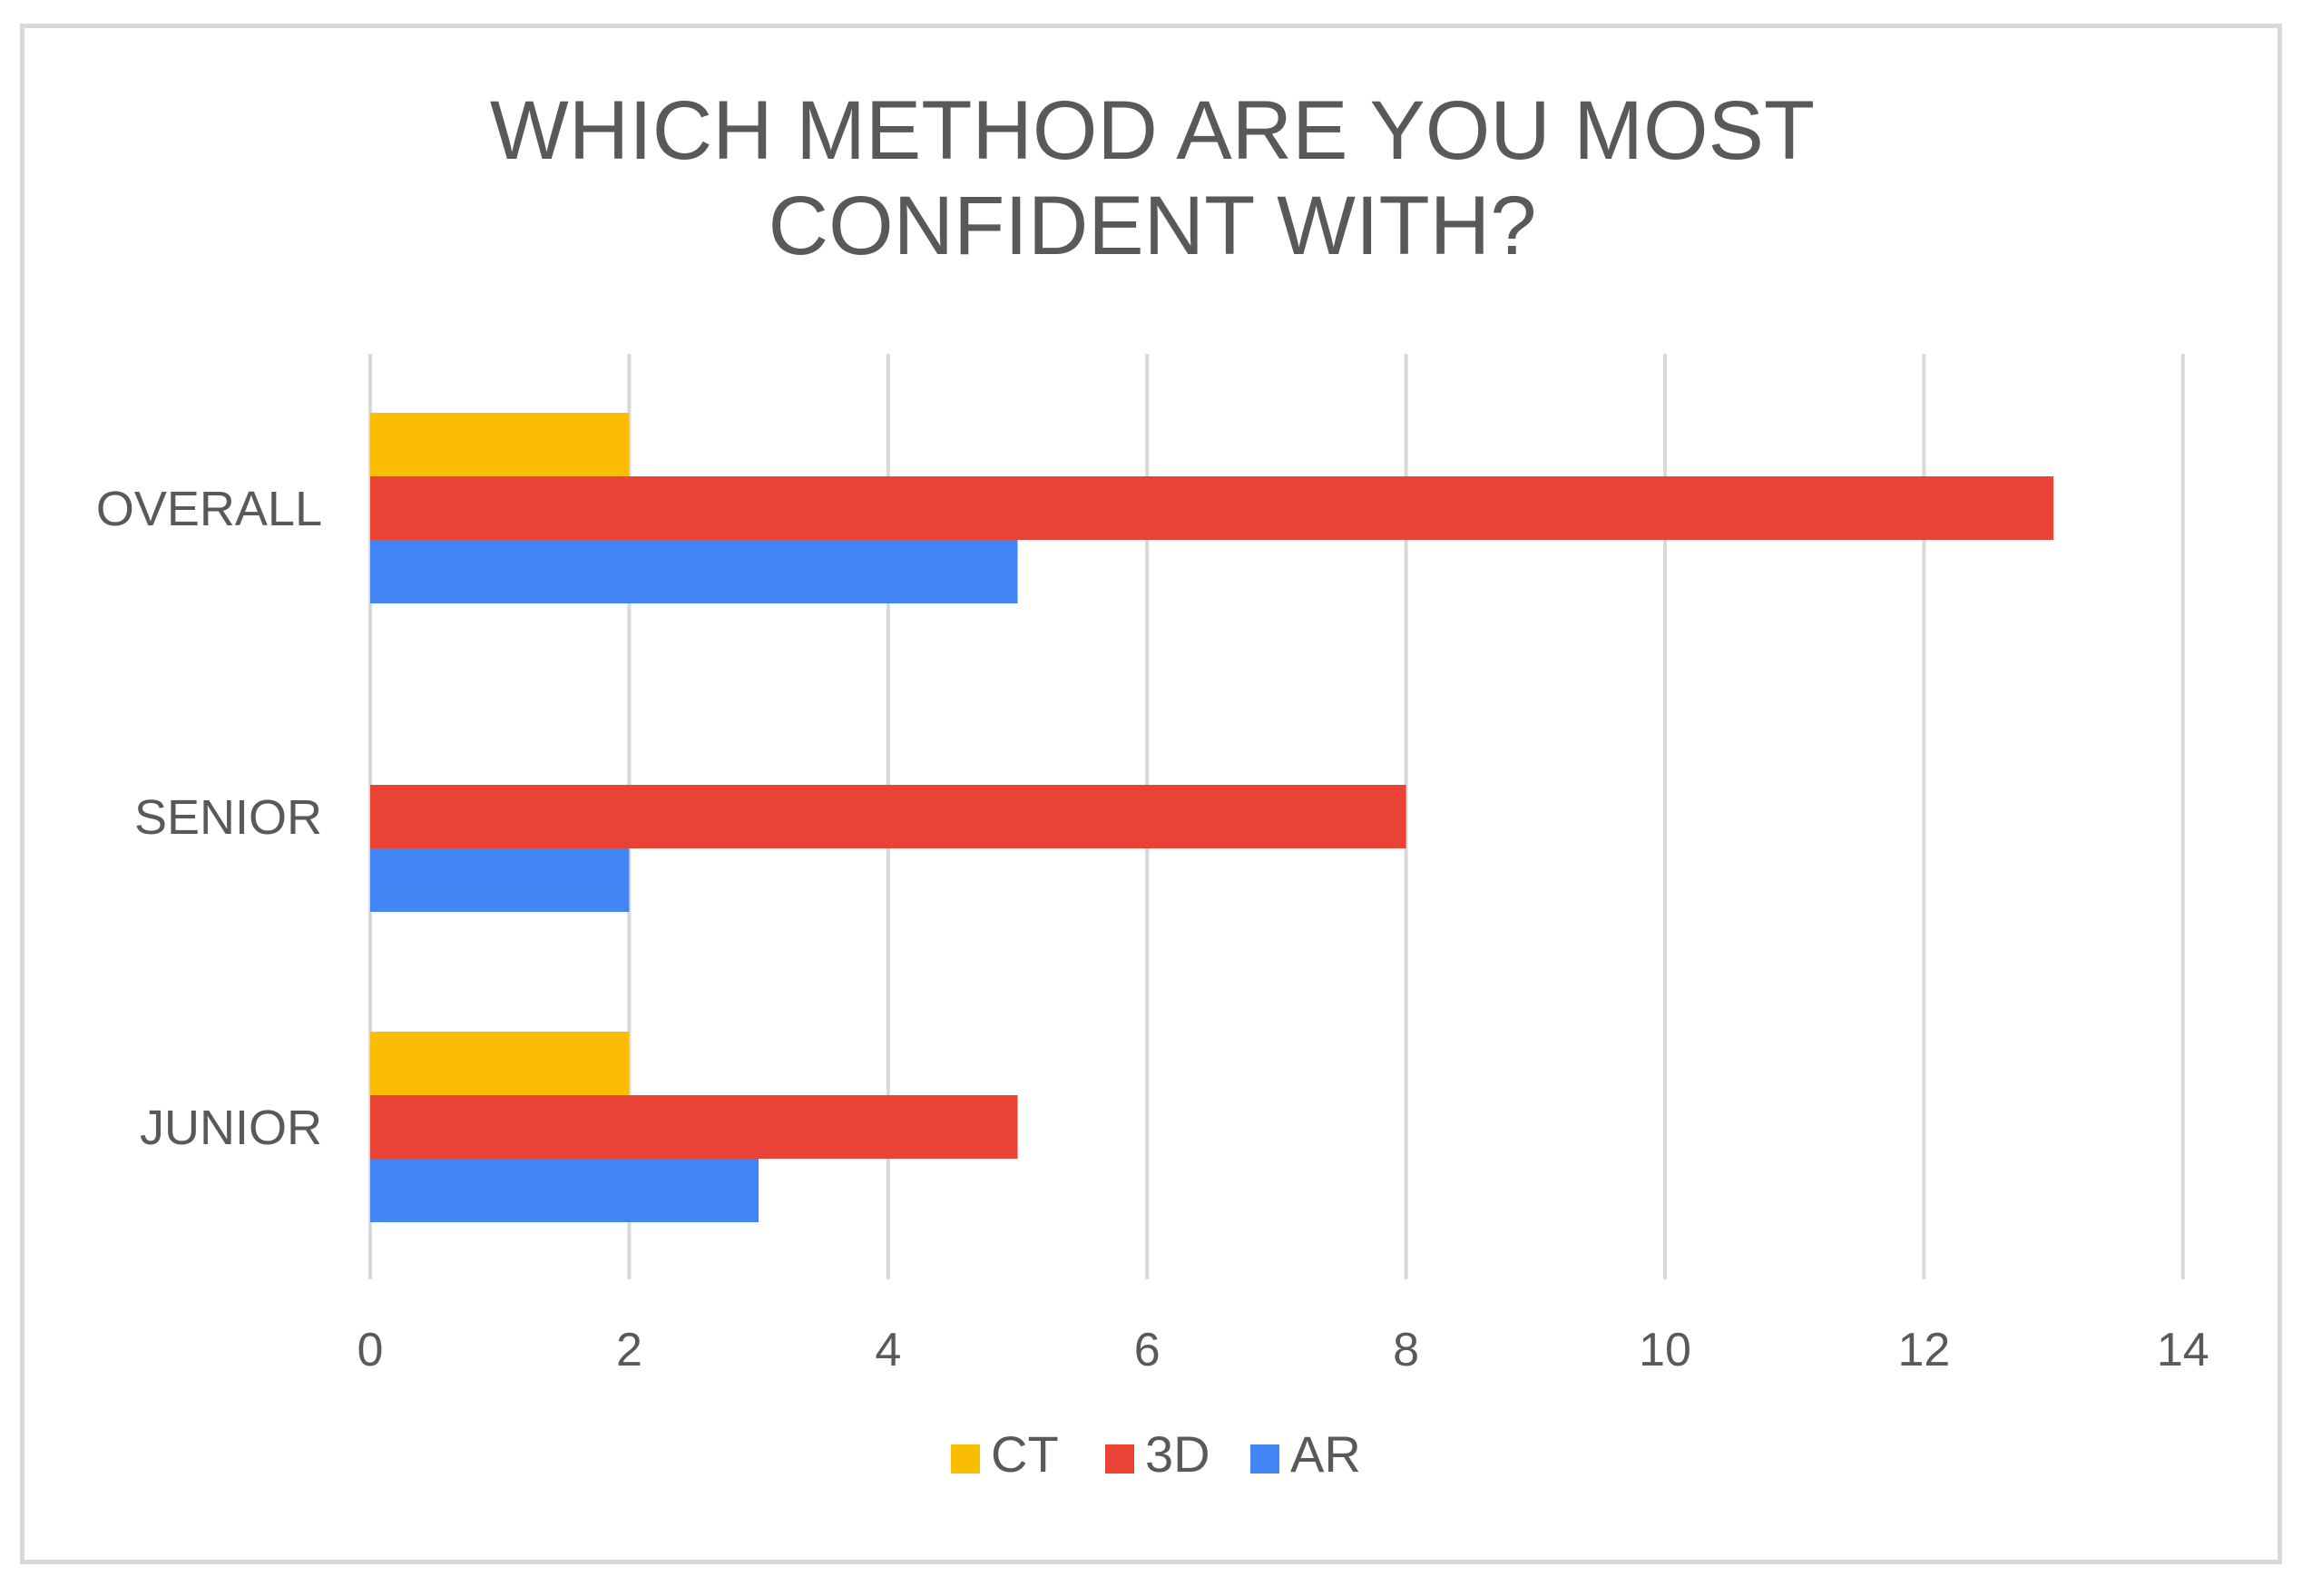 Image resolution: width=2302 pixels, height=1596 pixels. I want to click on legend-swatch-3d, so click(1119, 1459).